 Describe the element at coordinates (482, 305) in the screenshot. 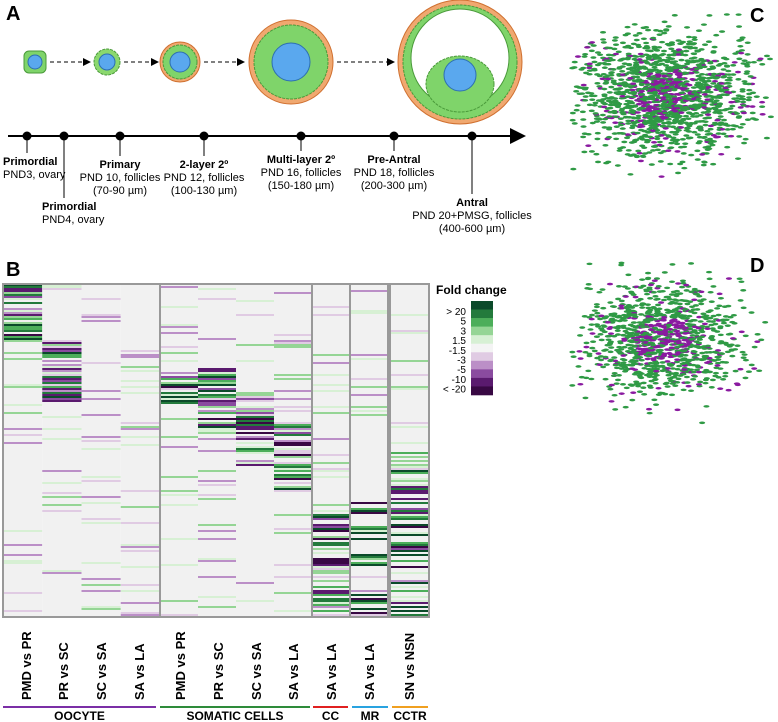

I see `legend-swatch` at that location.